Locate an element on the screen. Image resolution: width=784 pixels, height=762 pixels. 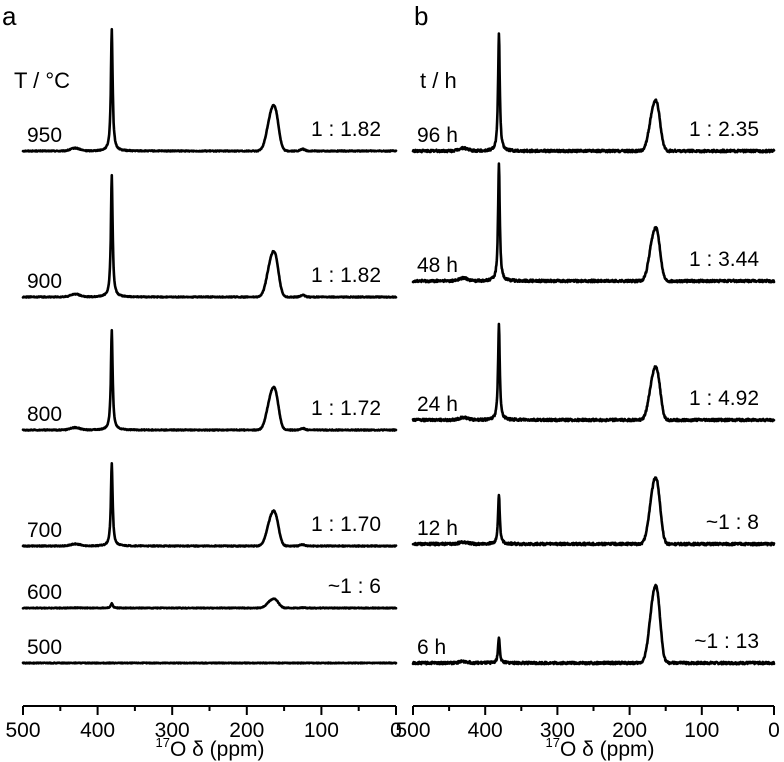
x-tick-label-a-4: 100 is located at coordinates (321, 730).